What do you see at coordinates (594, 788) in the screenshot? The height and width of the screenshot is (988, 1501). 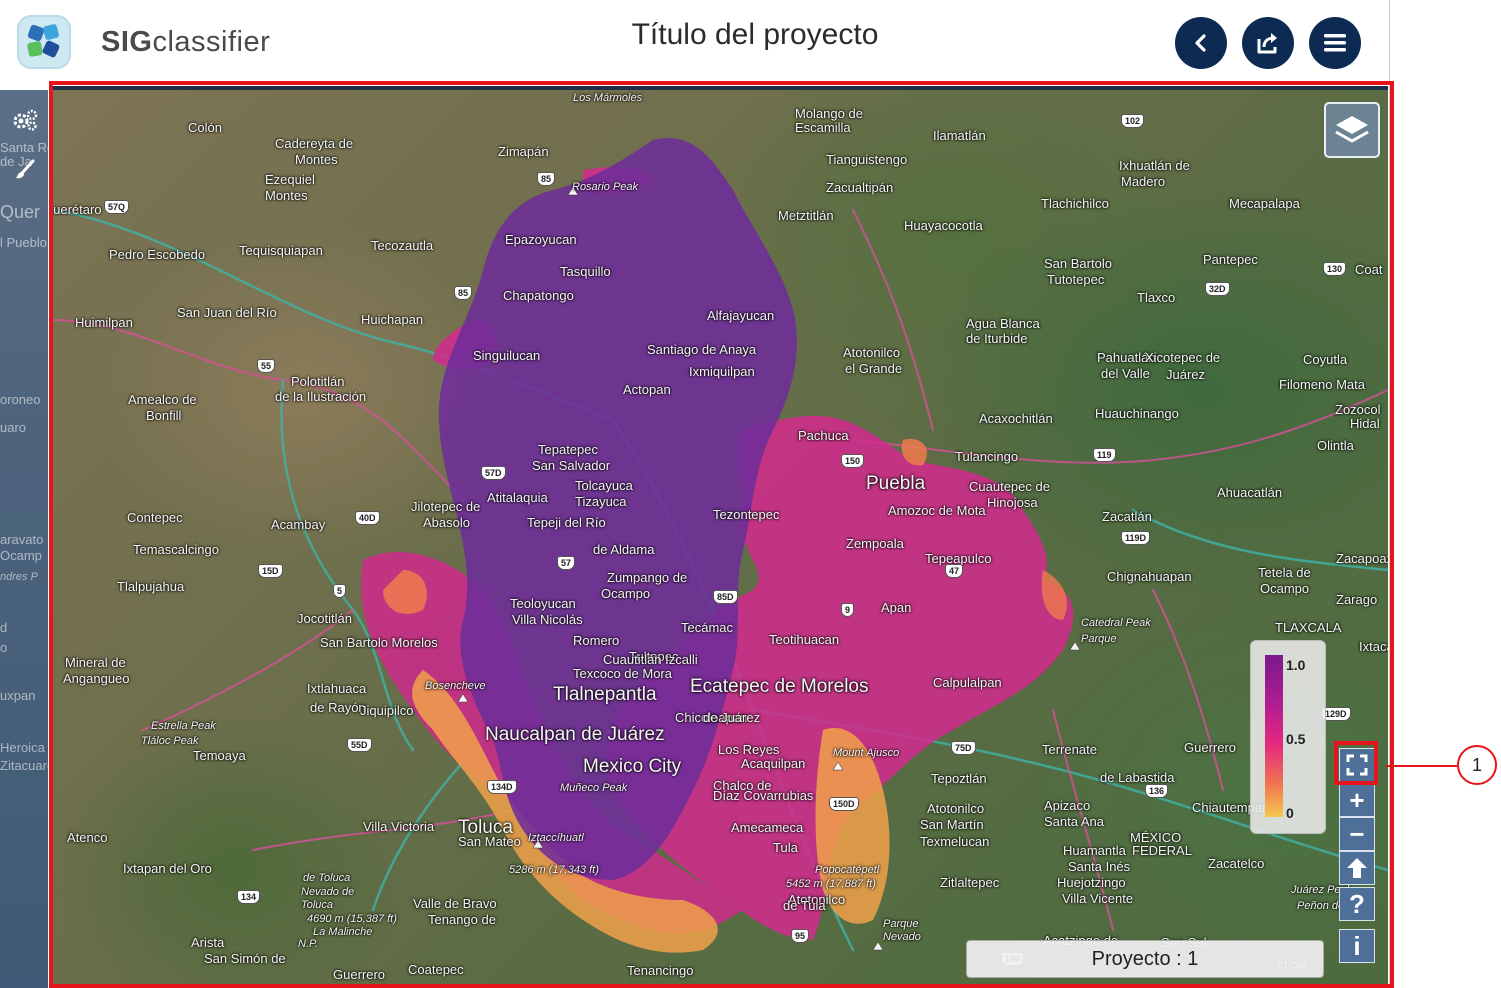 I see `map-place-label: Muñeco Peak` at bounding box center [594, 788].